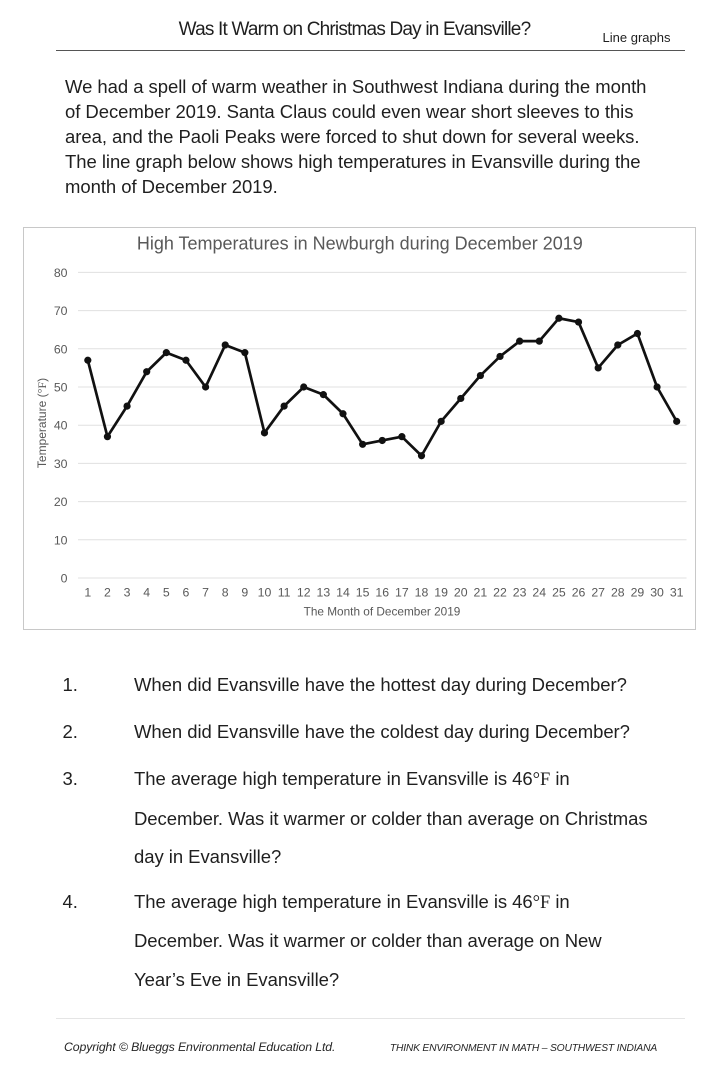 The width and height of the screenshot is (720, 1080). Describe the element at coordinates (87, 593) in the screenshot. I see `svg-text: 1` at that location.